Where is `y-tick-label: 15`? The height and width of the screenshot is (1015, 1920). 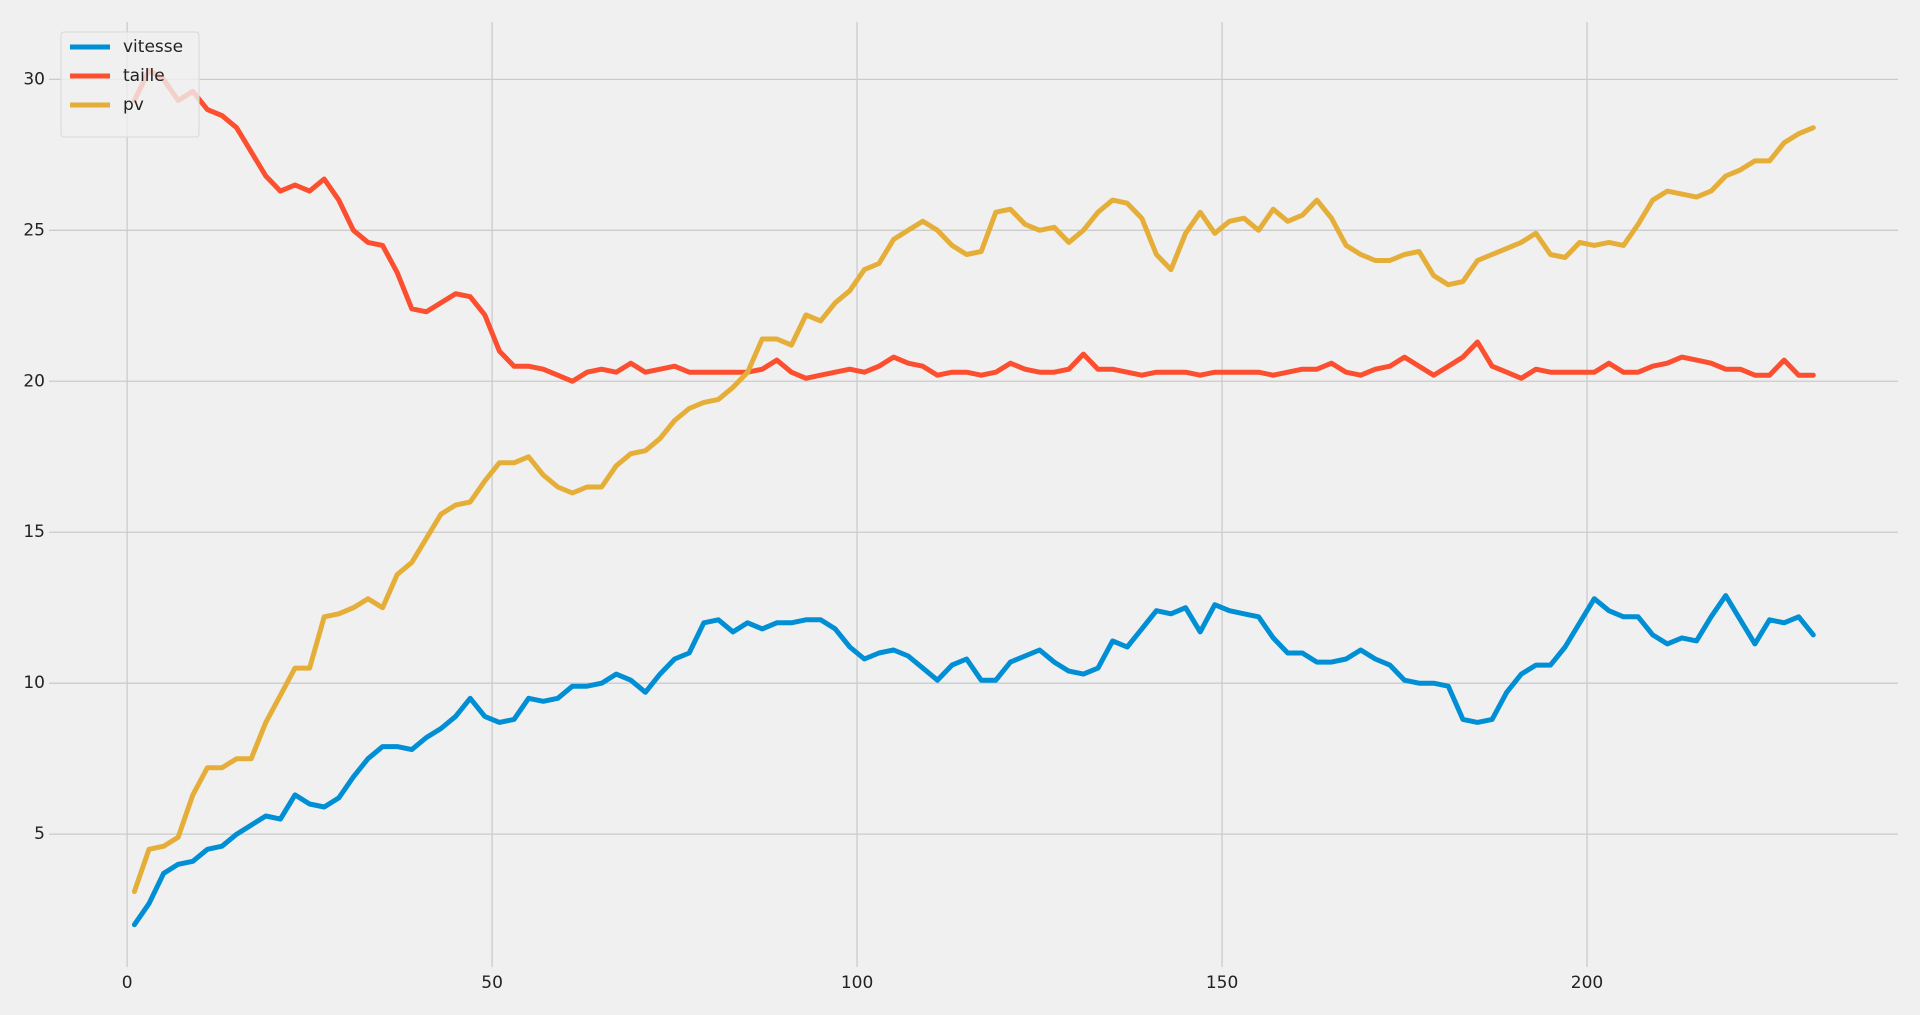 y-tick-label: 15 is located at coordinates (34, 532).